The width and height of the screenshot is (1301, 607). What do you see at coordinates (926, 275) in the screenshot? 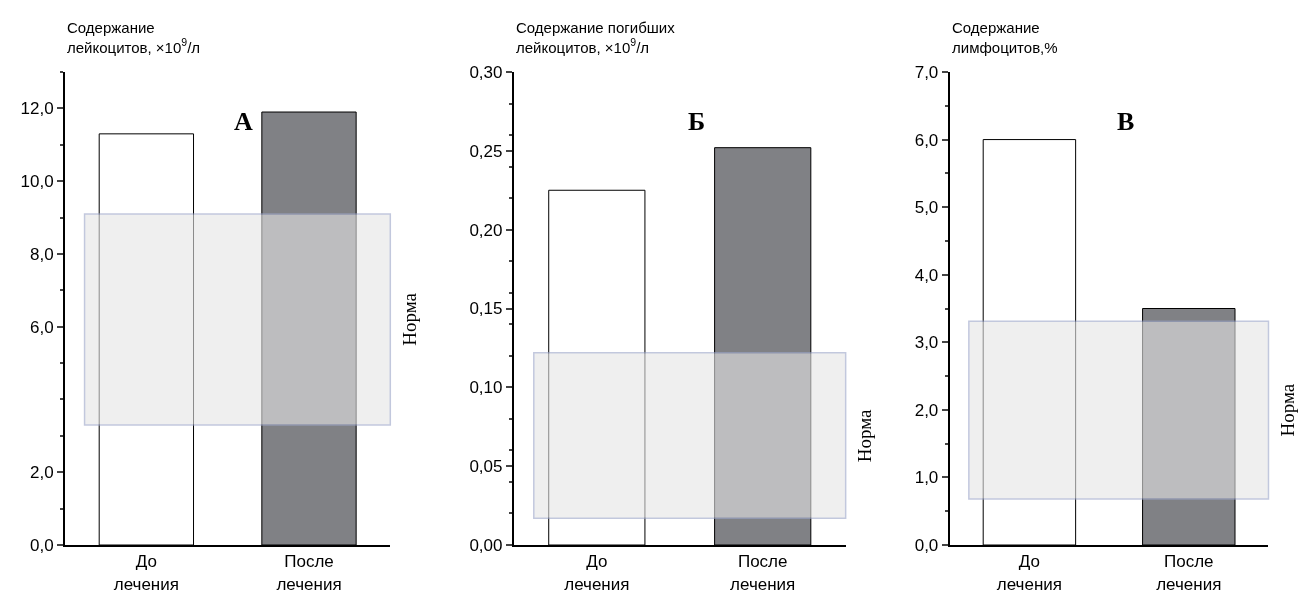
I see `y-tick-label: 4,0` at bounding box center [926, 275].